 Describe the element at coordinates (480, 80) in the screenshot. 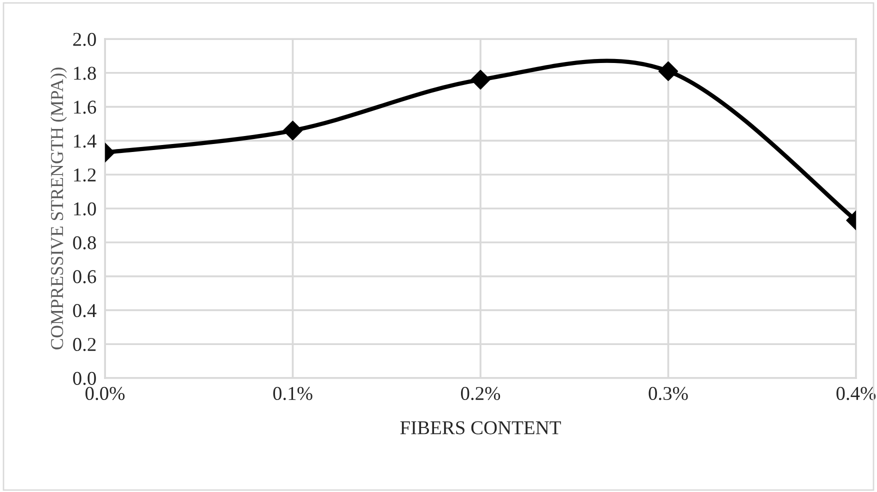

I see `point` at that location.